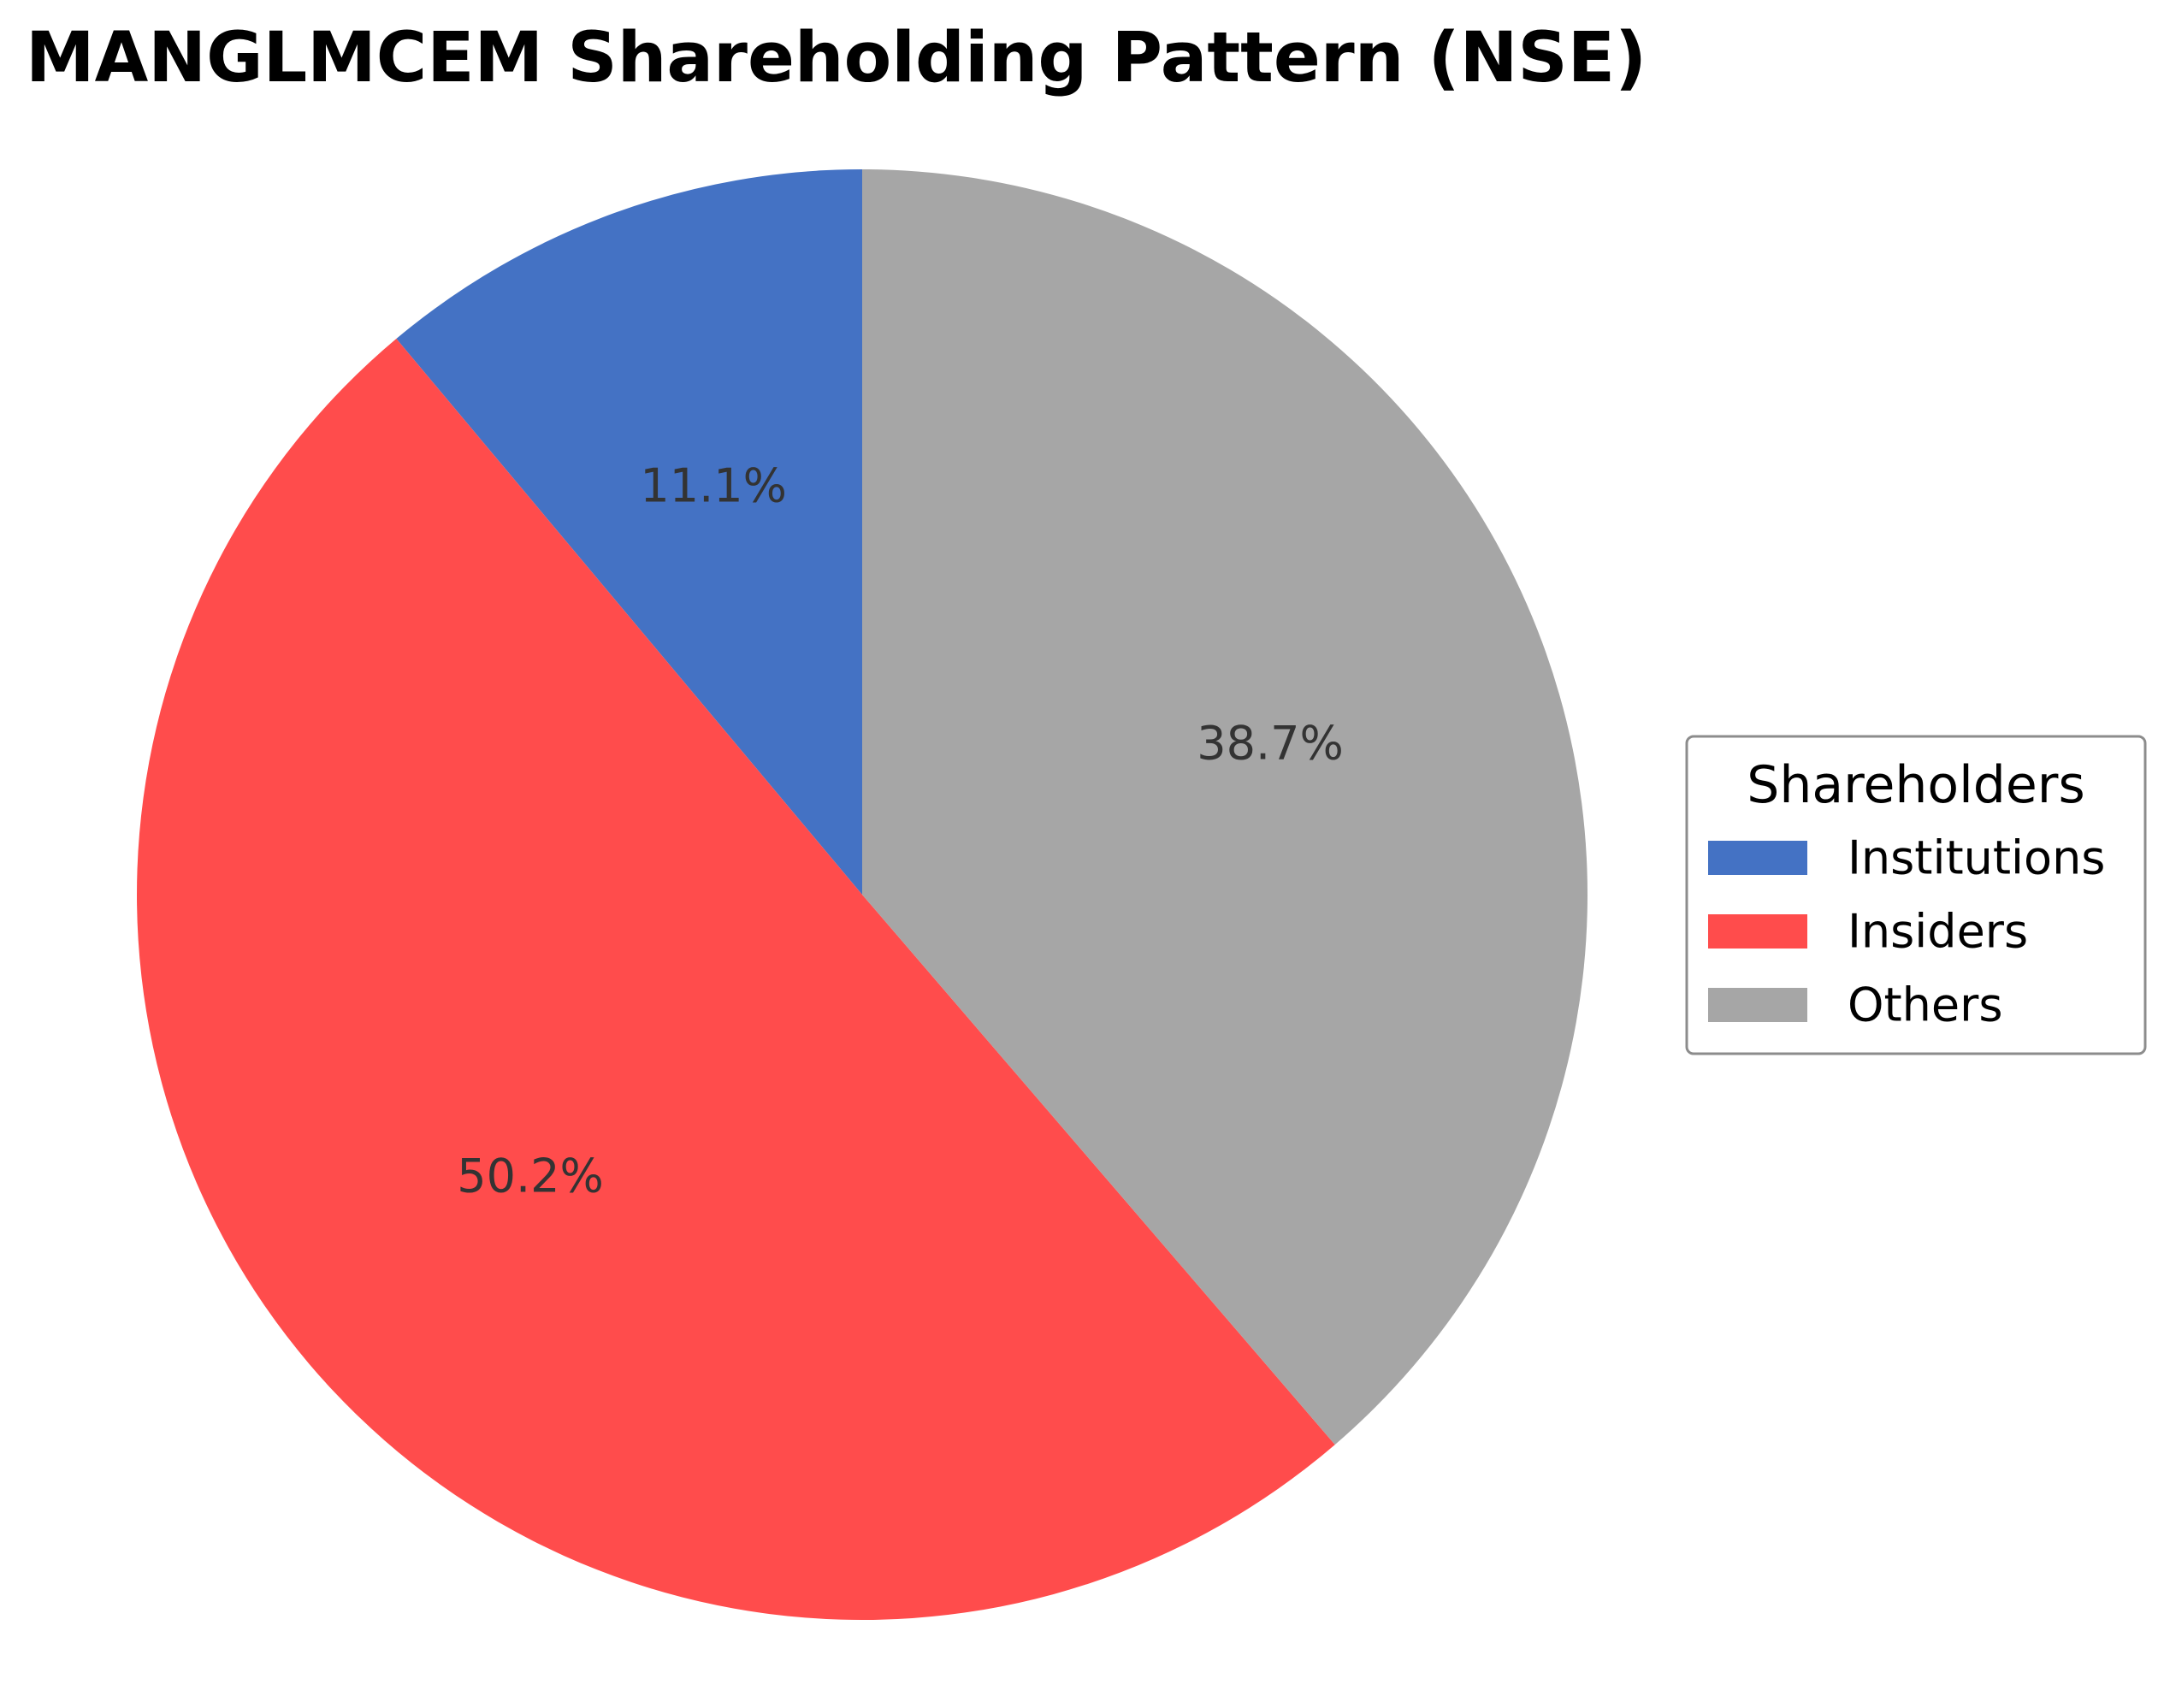 The image size is (2164, 1708). I want to click on legend-swatch-insiders, so click(1757, 931).